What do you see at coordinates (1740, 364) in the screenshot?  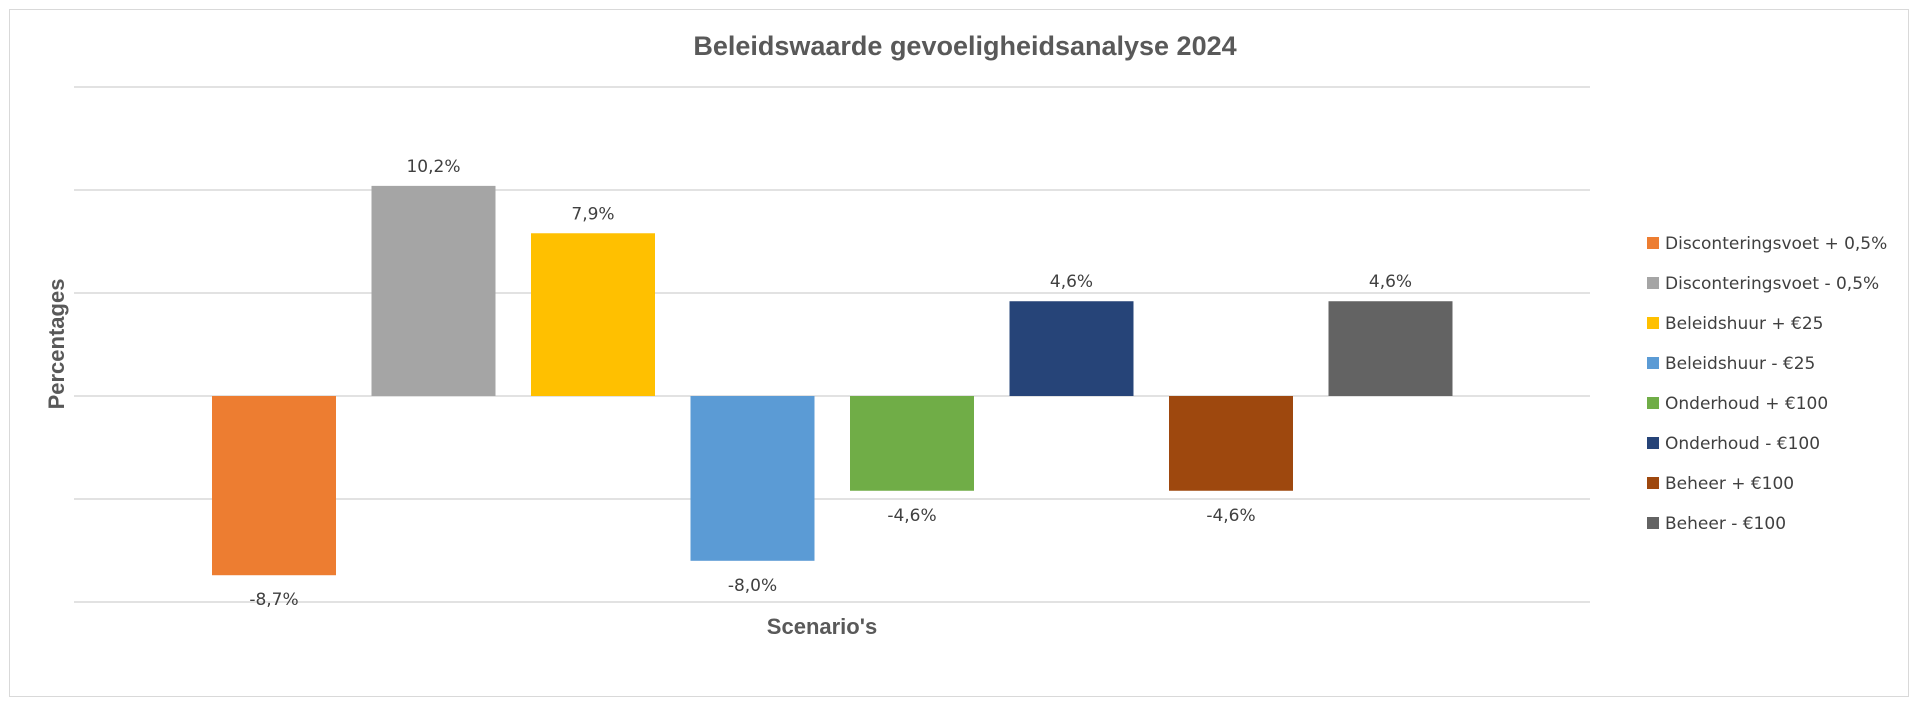 I see `legend-label-beleidshuur-25: Beleidshuur - €25` at bounding box center [1740, 364].